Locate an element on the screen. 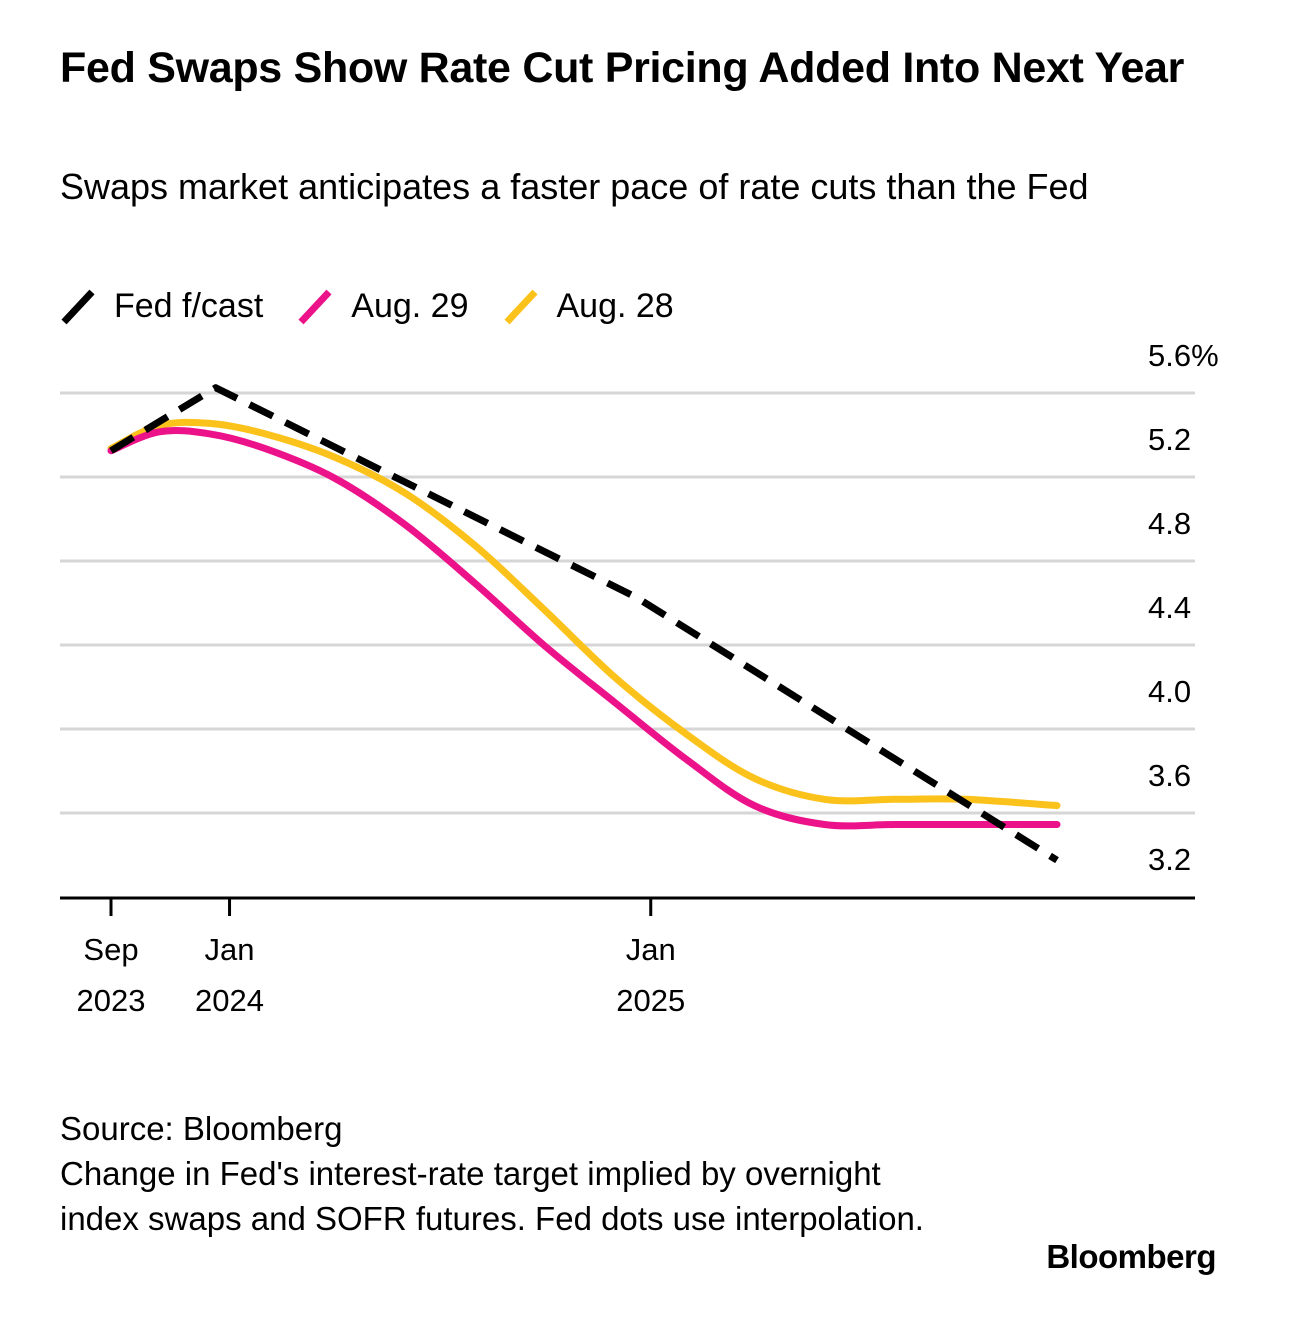  y-tick-label: 5.6% is located at coordinates (1183, 355).